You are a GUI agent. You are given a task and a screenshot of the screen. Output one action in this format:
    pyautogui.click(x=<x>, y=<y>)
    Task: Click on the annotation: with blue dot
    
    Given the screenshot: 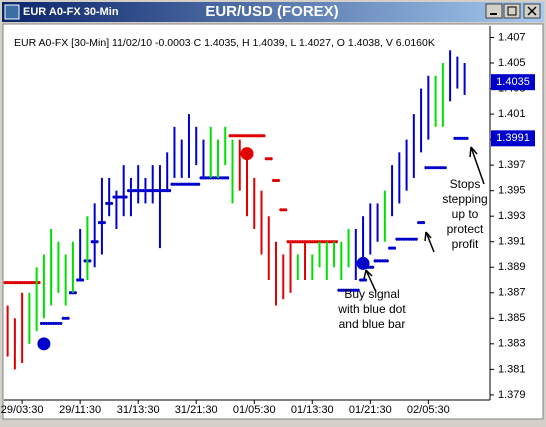 What is the action you would take?
    pyautogui.click(x=371, y=309)
    